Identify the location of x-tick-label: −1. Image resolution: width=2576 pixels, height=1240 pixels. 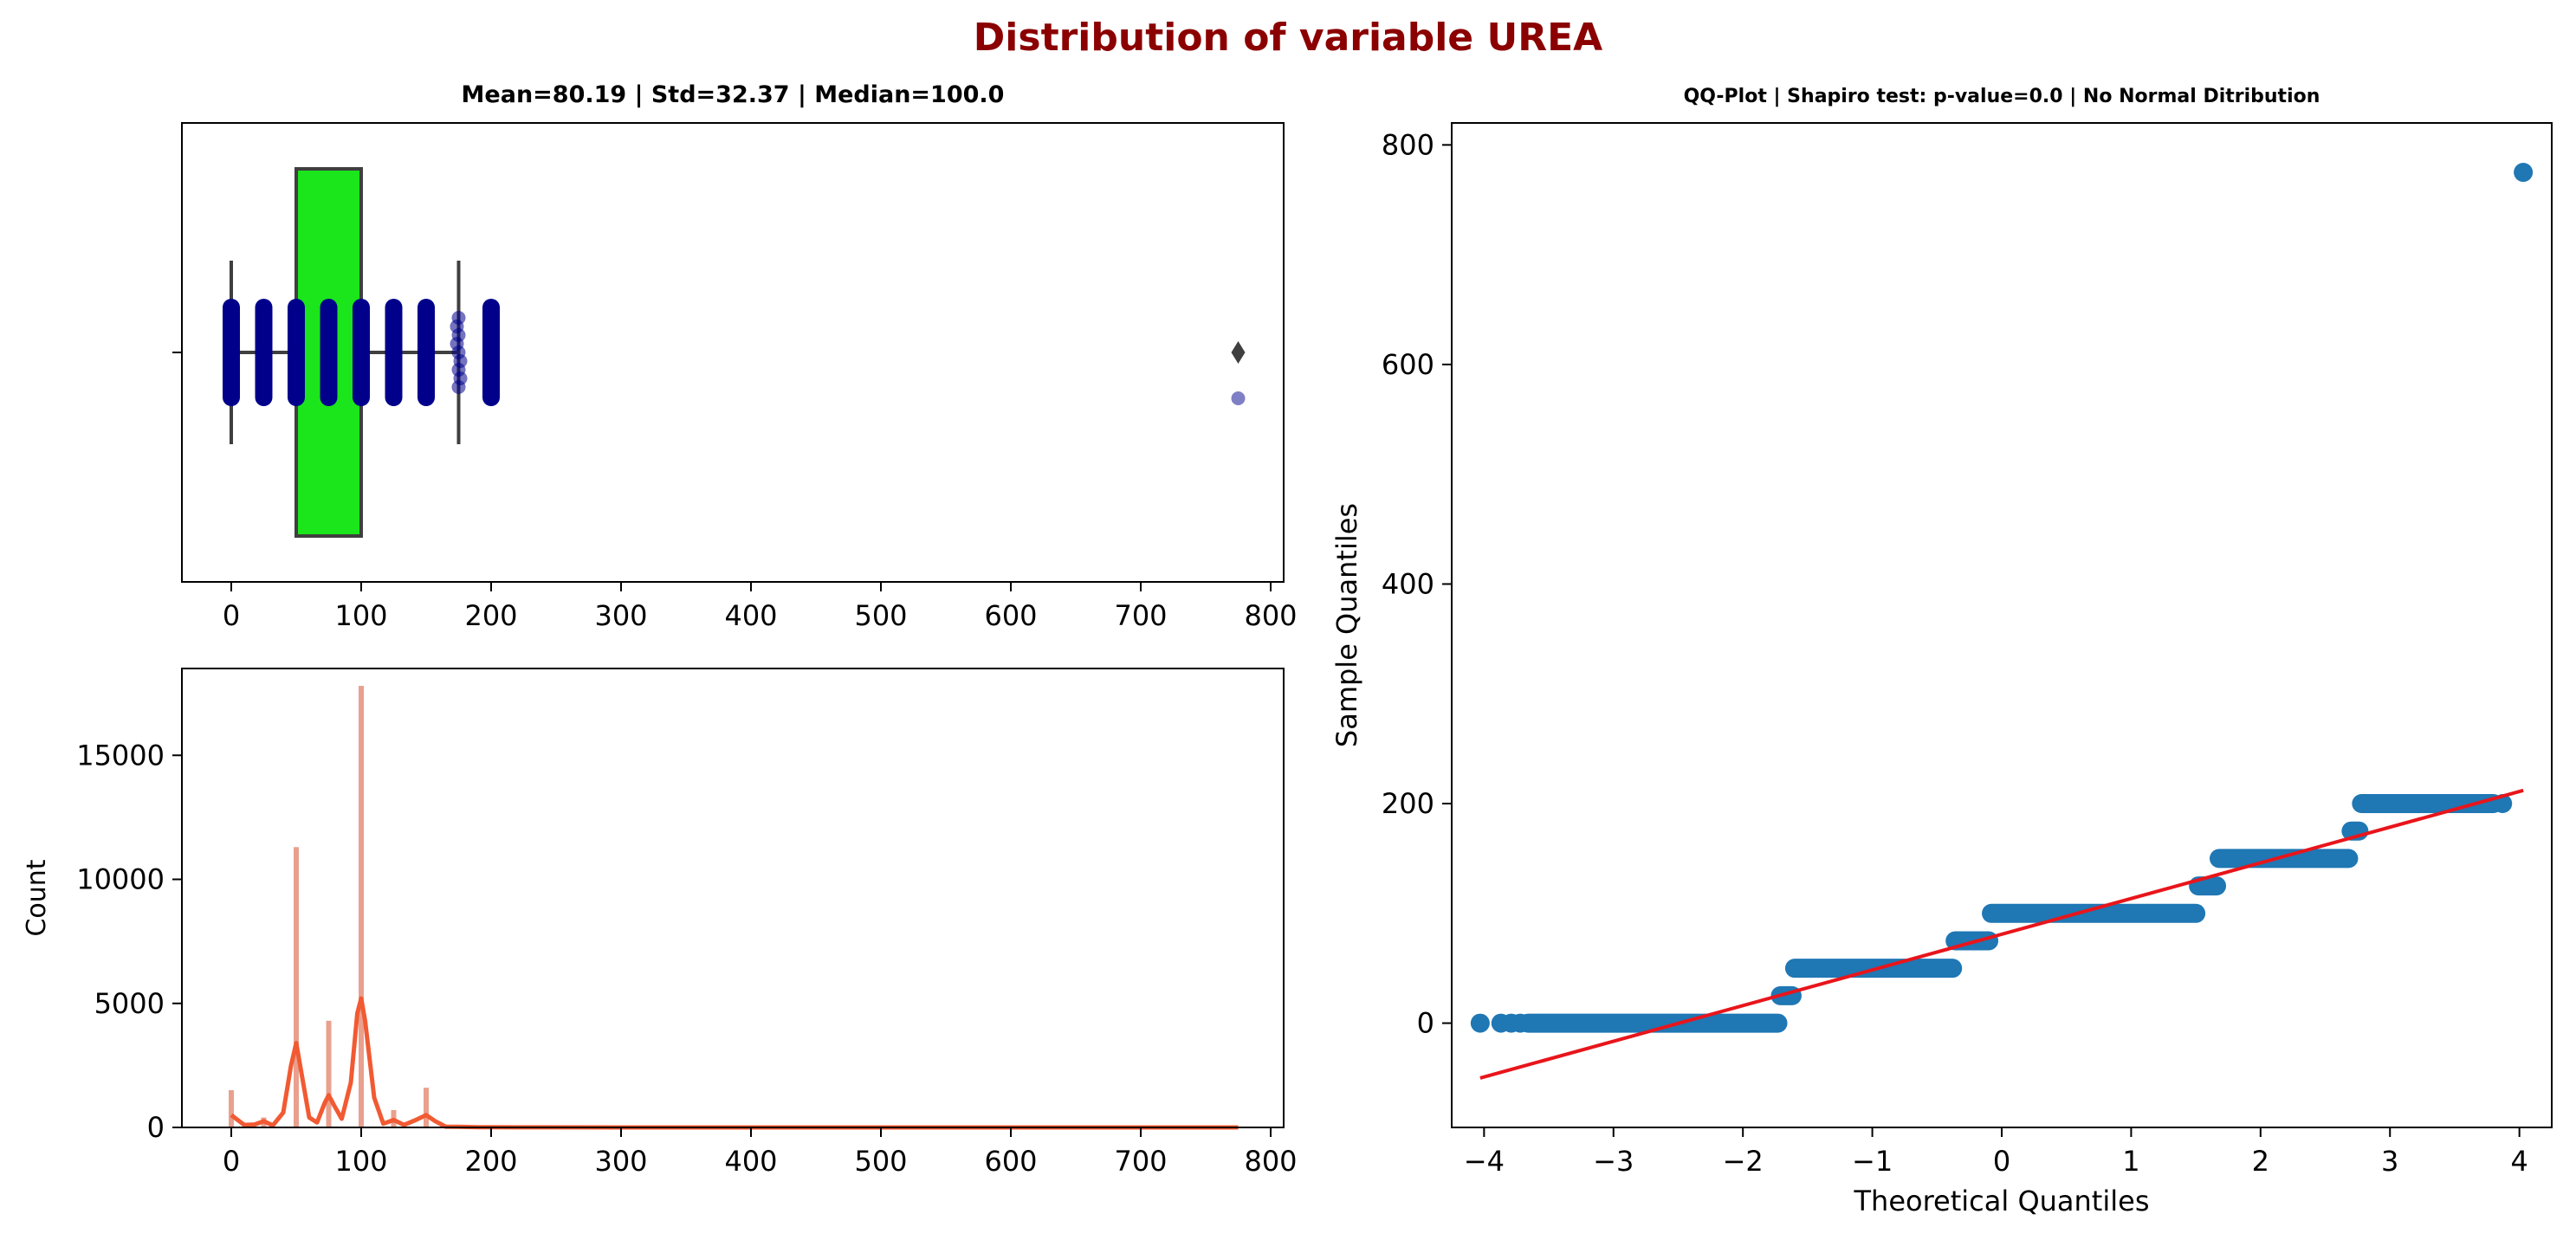
(1872, 1161).